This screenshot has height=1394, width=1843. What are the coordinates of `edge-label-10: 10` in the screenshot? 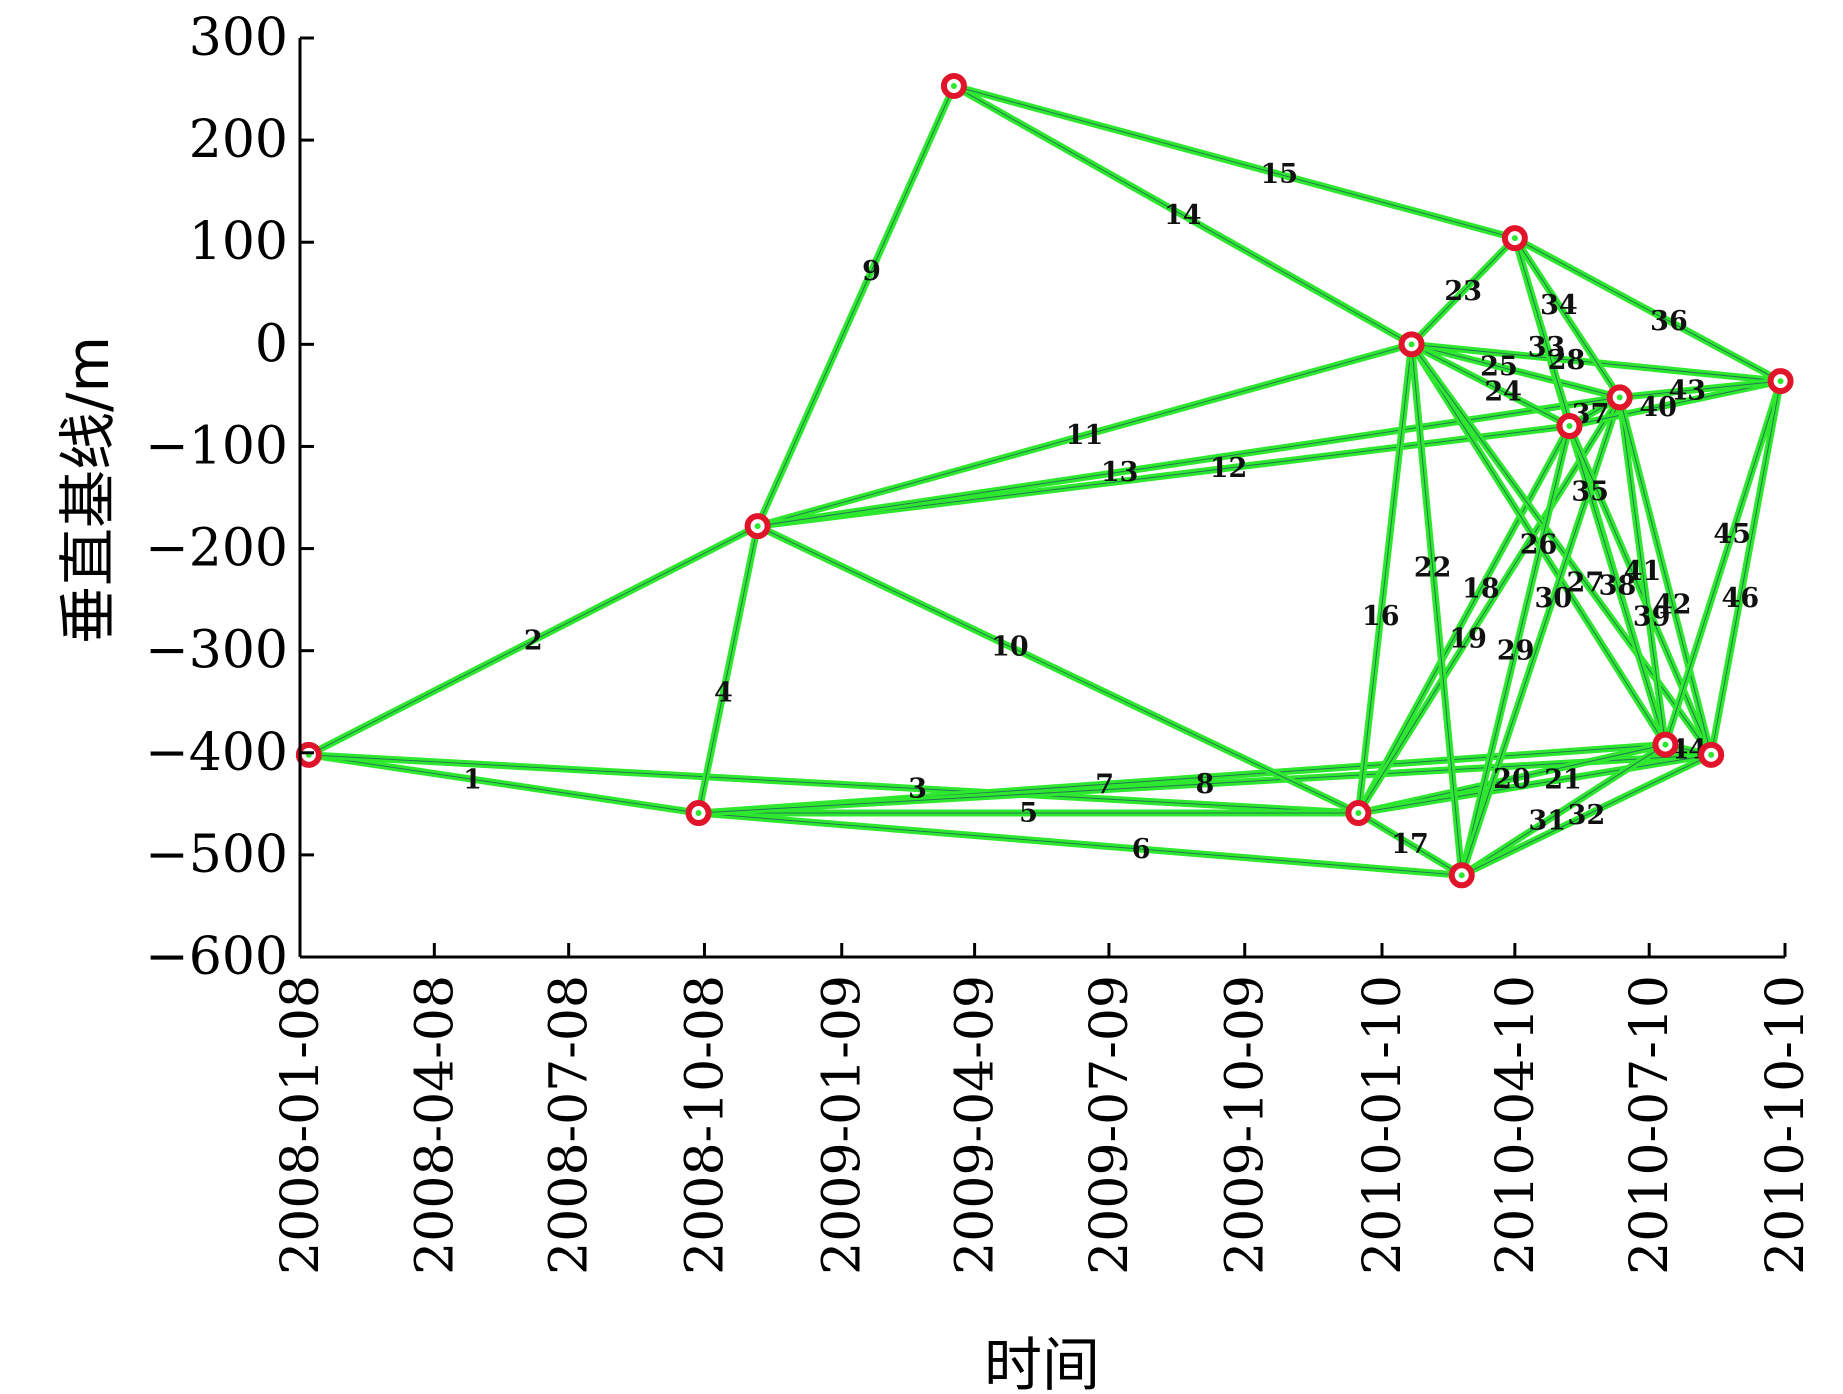 It's located at (1010, 647).